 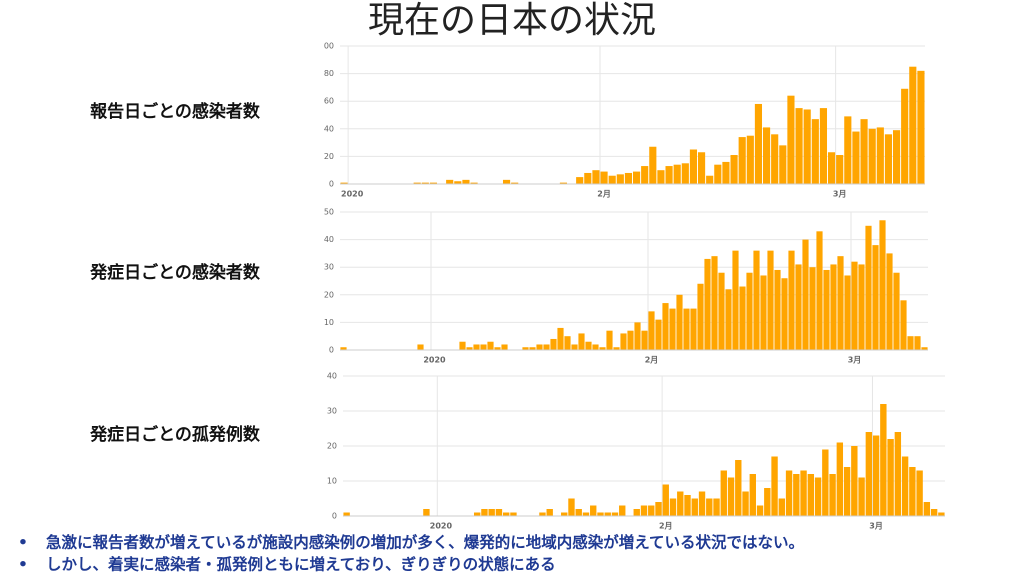 What do you see at coordinates (329, 322) in the screenshot?
I see `y-tick-label: 10` at bounding box center [329, 322].